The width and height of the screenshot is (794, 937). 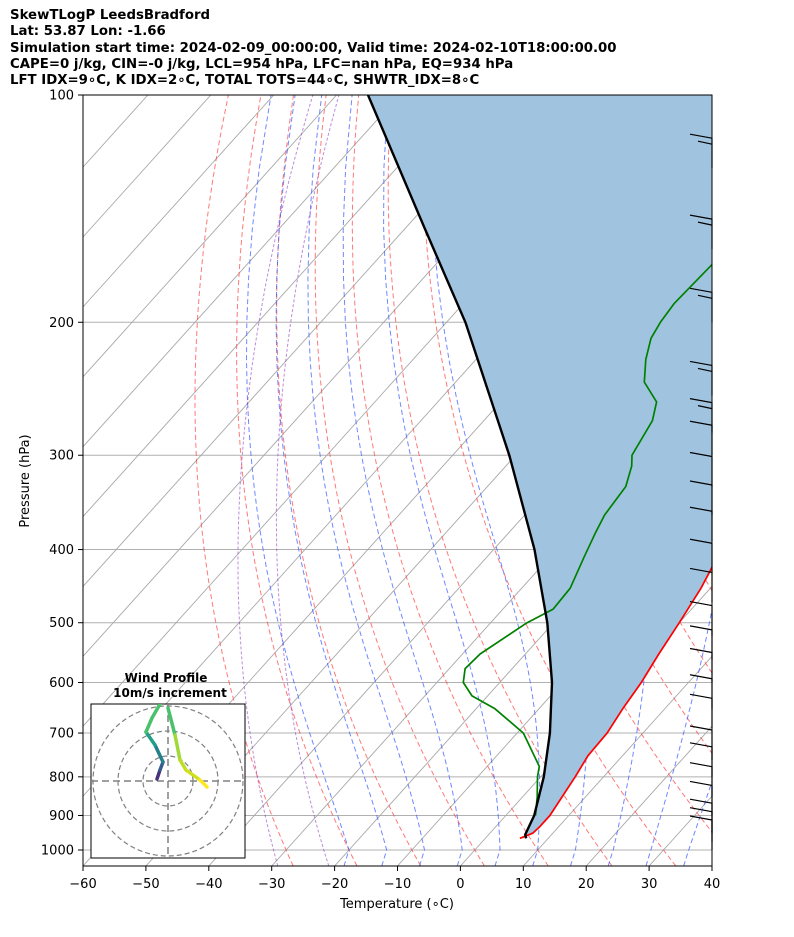 I want to click on x-tick-label: −30, so click(x=271, y=884).